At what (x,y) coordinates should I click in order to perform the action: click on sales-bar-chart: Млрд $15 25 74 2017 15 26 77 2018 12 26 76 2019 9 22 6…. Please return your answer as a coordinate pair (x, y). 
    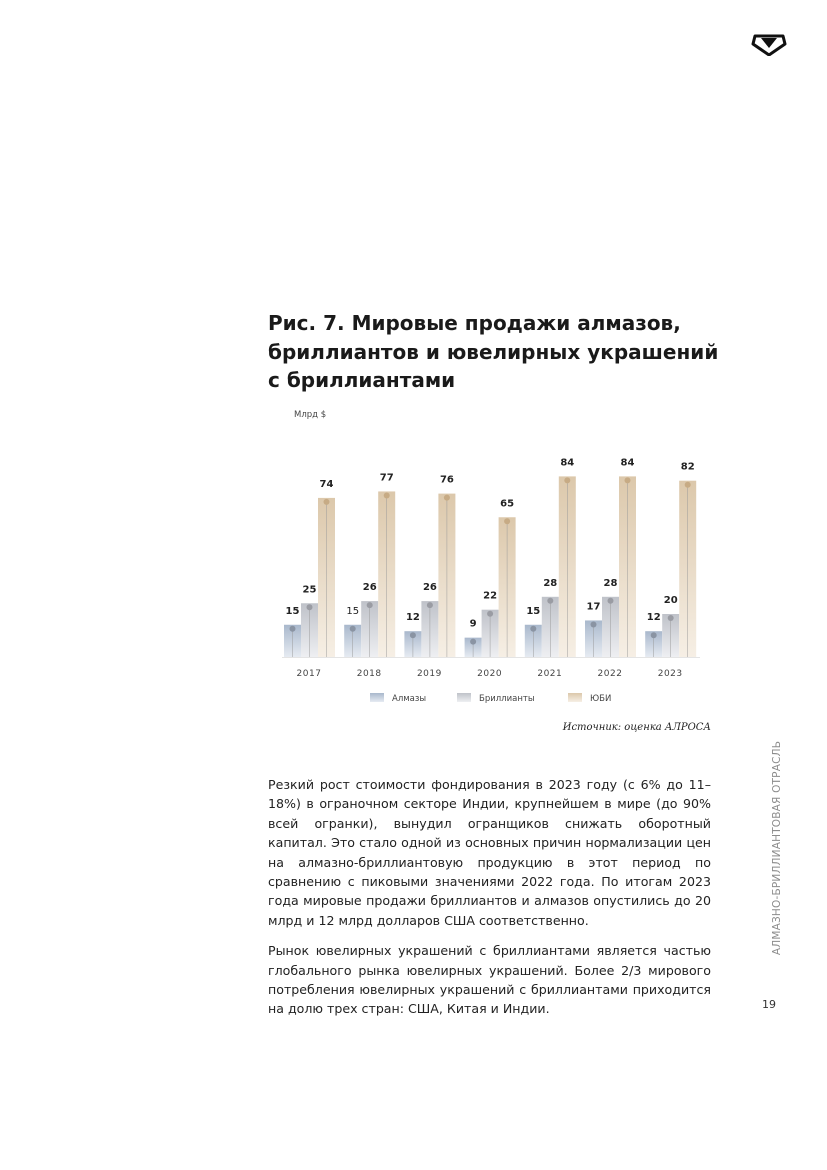
    Looking at the image, I should click on (493, 560).